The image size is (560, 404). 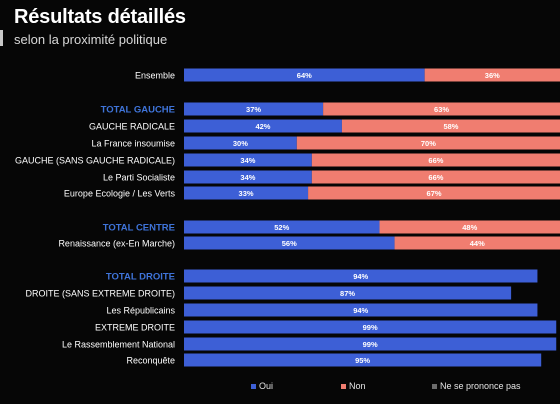 I want to click on bar-oui-renaissance-ex-en-marche, so click(x=289, y=243).